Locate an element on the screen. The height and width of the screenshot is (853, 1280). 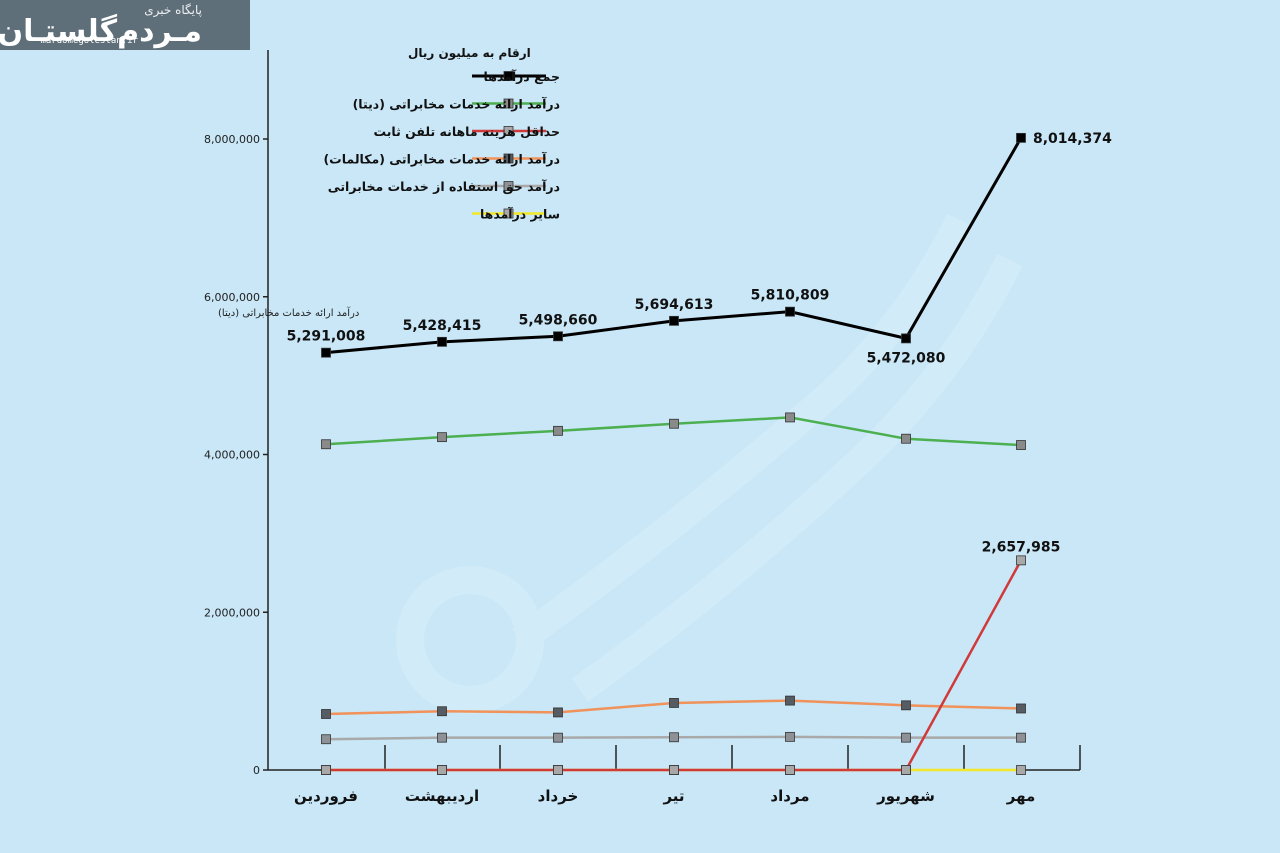
legend-label: حداقل هزینه ماهانه تلفن ثابت is located at coordinates (466, 131).